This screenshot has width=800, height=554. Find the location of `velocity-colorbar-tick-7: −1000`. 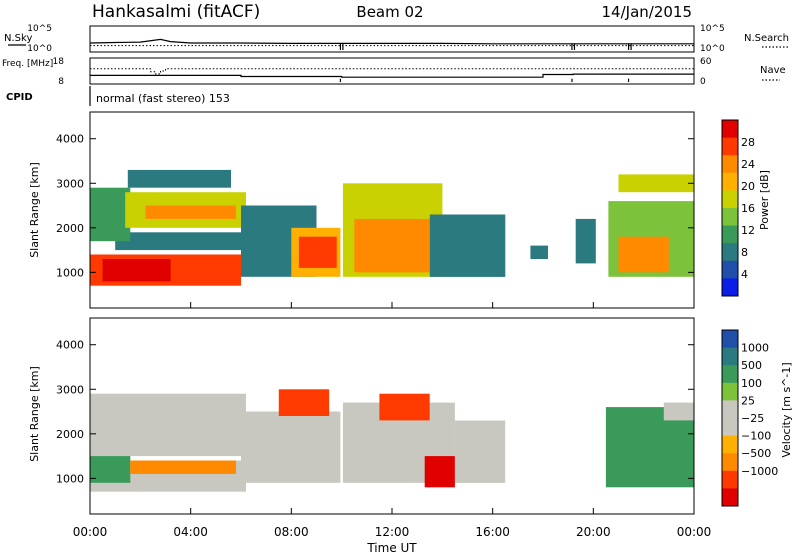

velocity-colorbar-tick-7: −1000 is located at coordinates (759, 471).